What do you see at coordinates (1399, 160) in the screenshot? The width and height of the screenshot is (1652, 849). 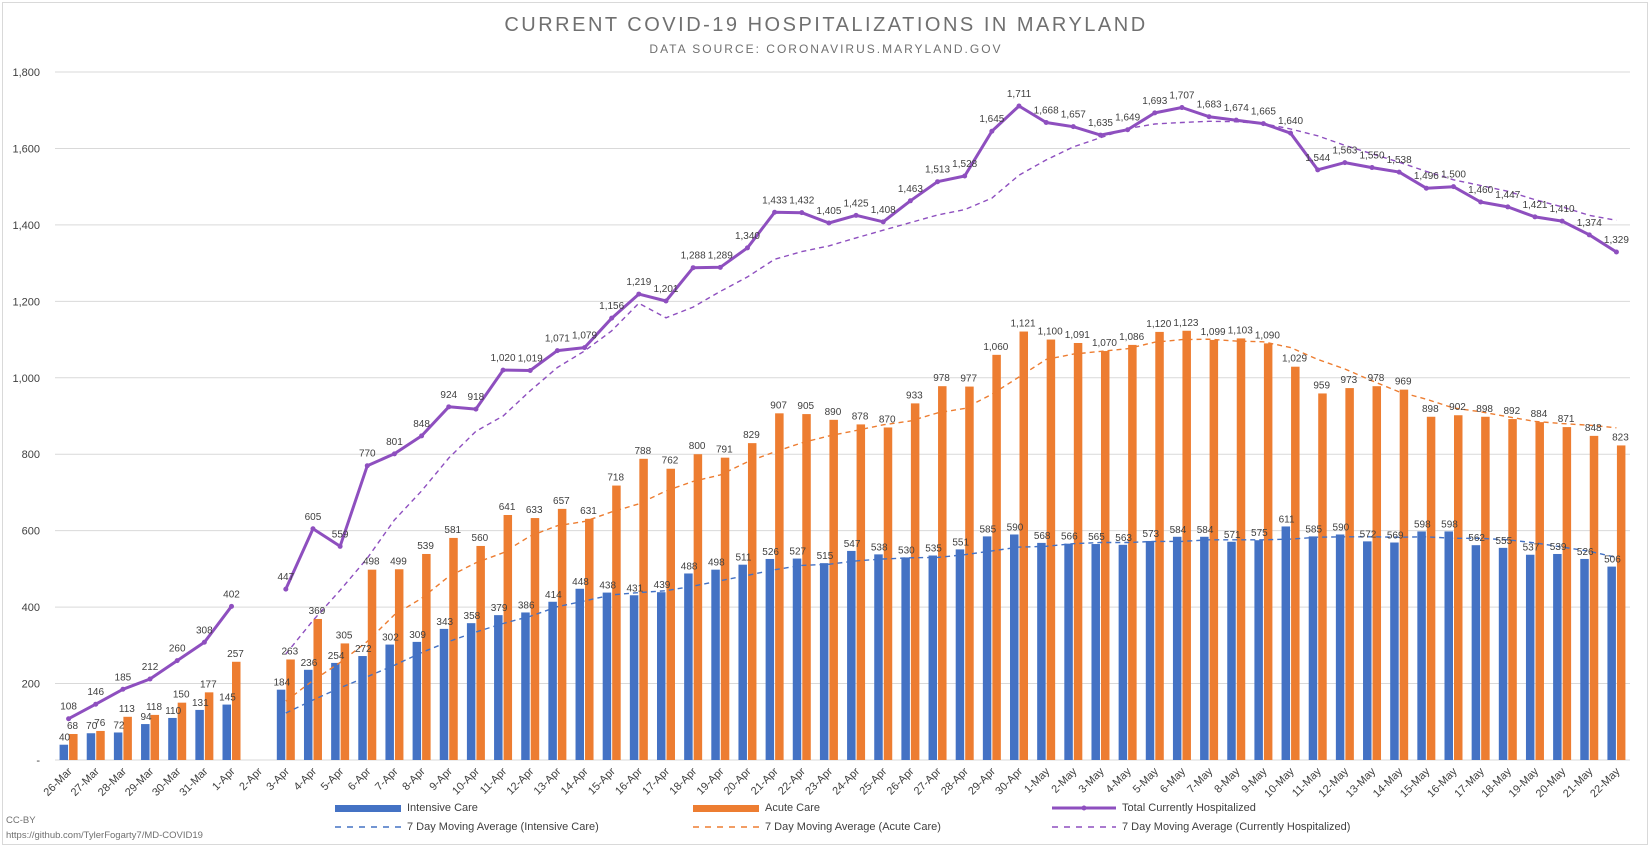 I see `data-label-total-hospitalized: 1,538` at bounding box center [1399, 160].